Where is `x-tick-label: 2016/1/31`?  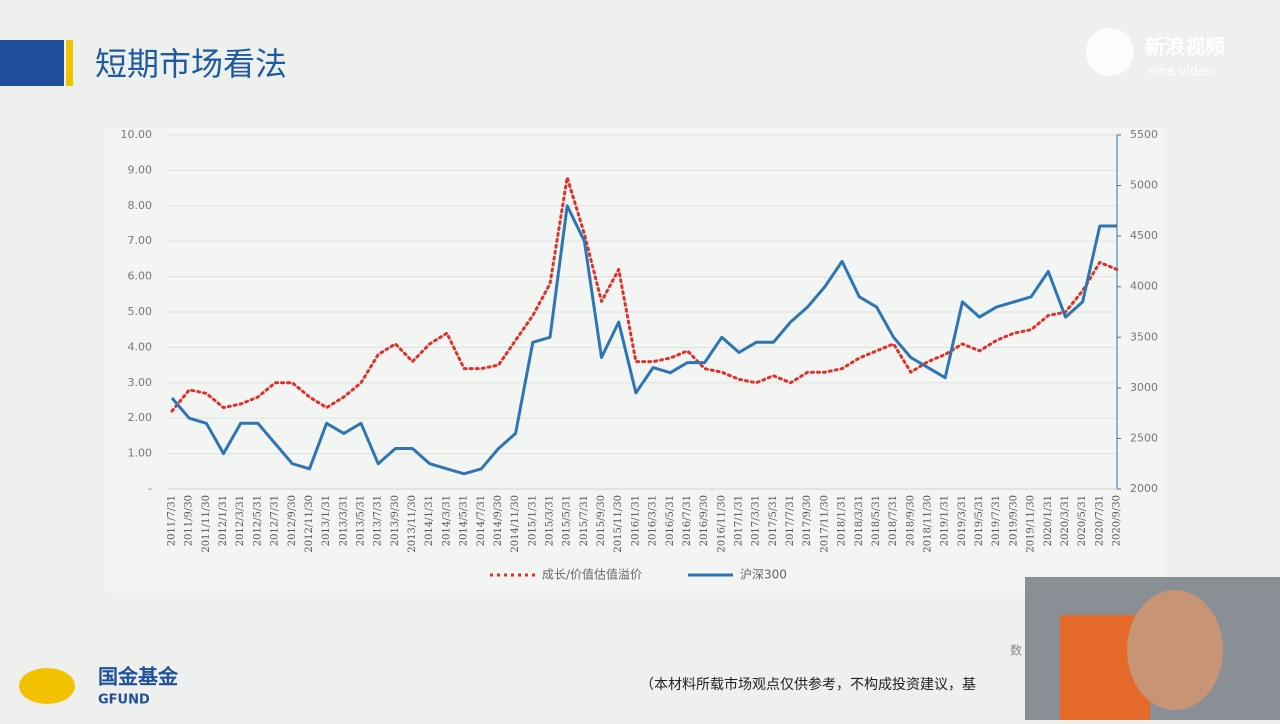
x-tick-label: 2016/1/31 is located at coordinates (635, 520).